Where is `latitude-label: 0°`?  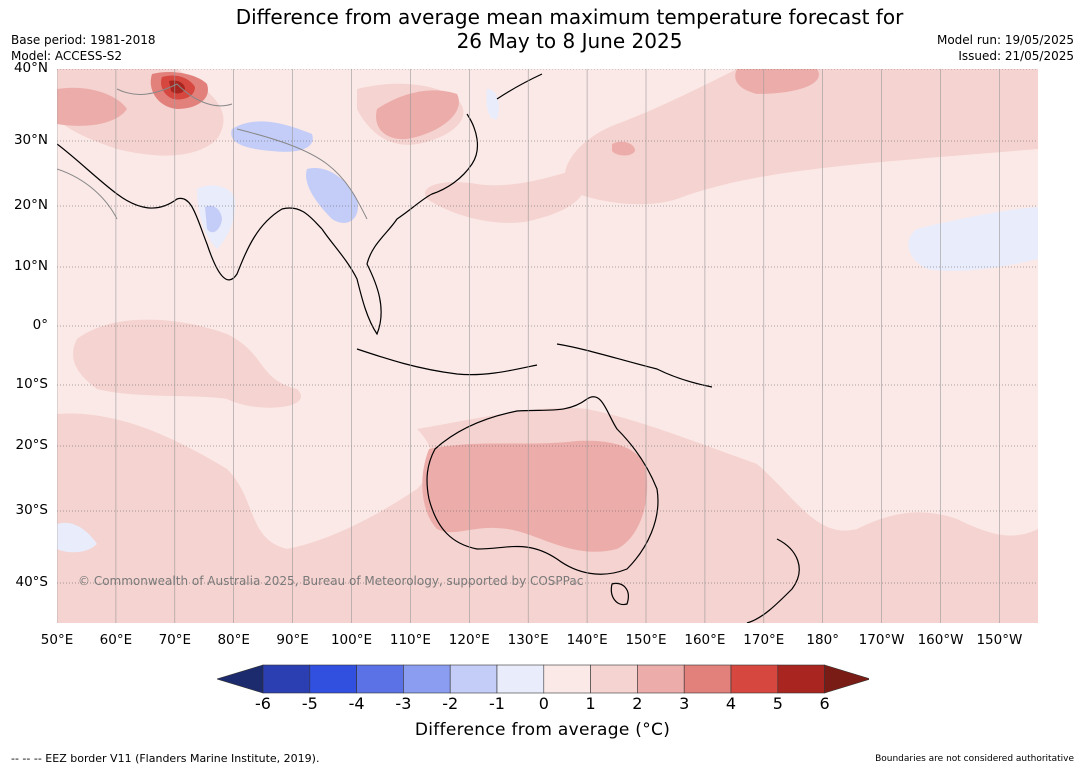 latitude-label: 0° is located at coordinates (40, 325).